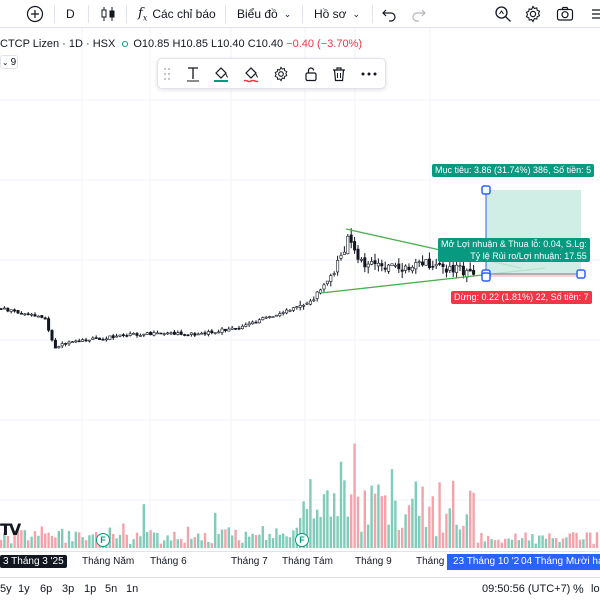  What do you see at coordinates (108, 561) in the screenshot?
I see `time-axis-tick: Tháng Năm` at bounding box center [108, 561].